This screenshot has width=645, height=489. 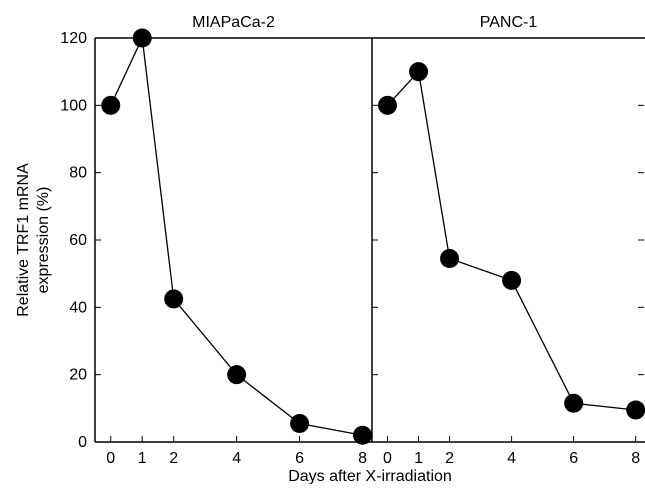 What do you see at coordinates (509, 22) in the screenshot?
I see `panel-title: PANC-1` at bounding box center [509, 22].